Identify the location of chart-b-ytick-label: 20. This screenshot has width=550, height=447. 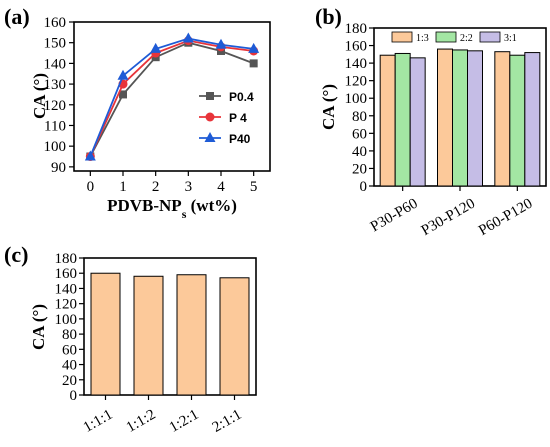
(359, 169).